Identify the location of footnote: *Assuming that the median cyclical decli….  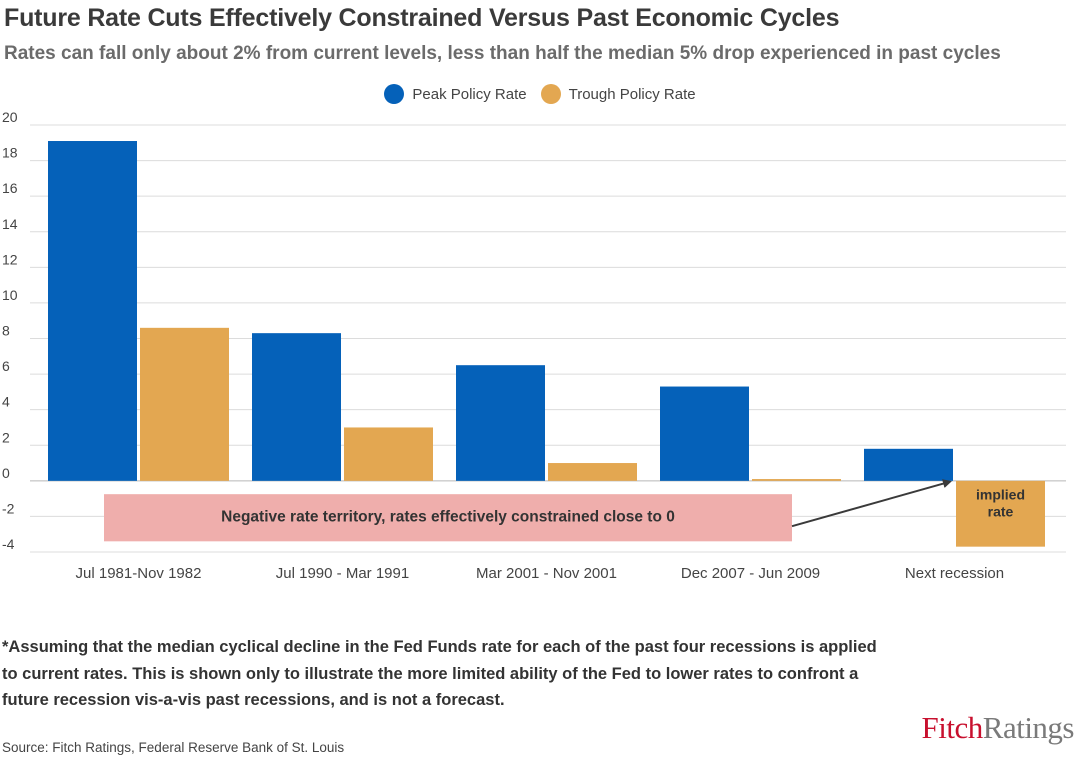
(439, 673).